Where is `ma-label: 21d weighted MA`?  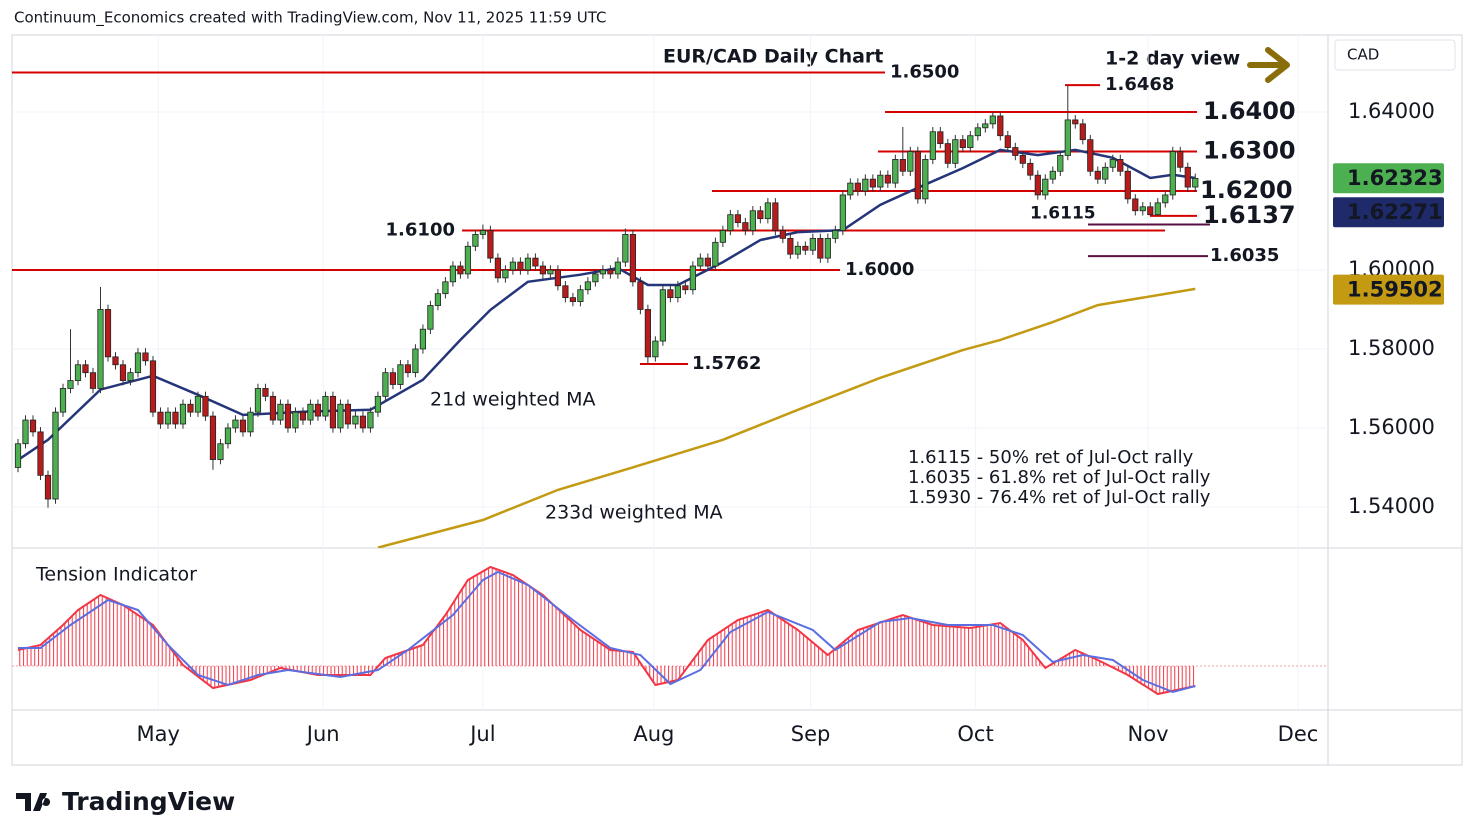 ma-label: 21d weighted MA is located at coordinates (513, 400).